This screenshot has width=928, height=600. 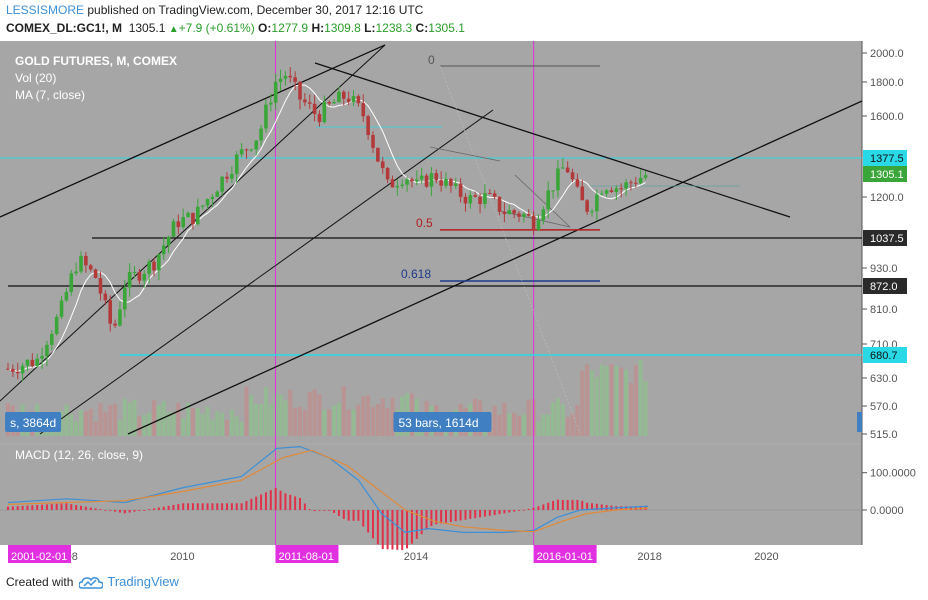 I want to click on time-tick-label: 2010, so click(x=182, y=557).